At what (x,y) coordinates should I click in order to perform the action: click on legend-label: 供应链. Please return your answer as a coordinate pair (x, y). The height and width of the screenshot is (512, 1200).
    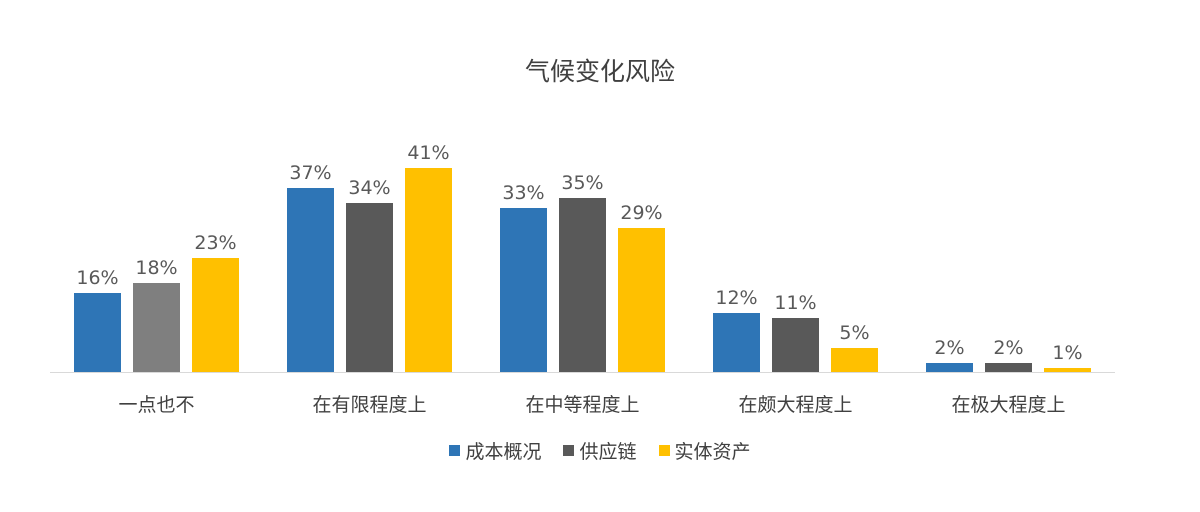
    Looking at the image, I should click on (608, 452).